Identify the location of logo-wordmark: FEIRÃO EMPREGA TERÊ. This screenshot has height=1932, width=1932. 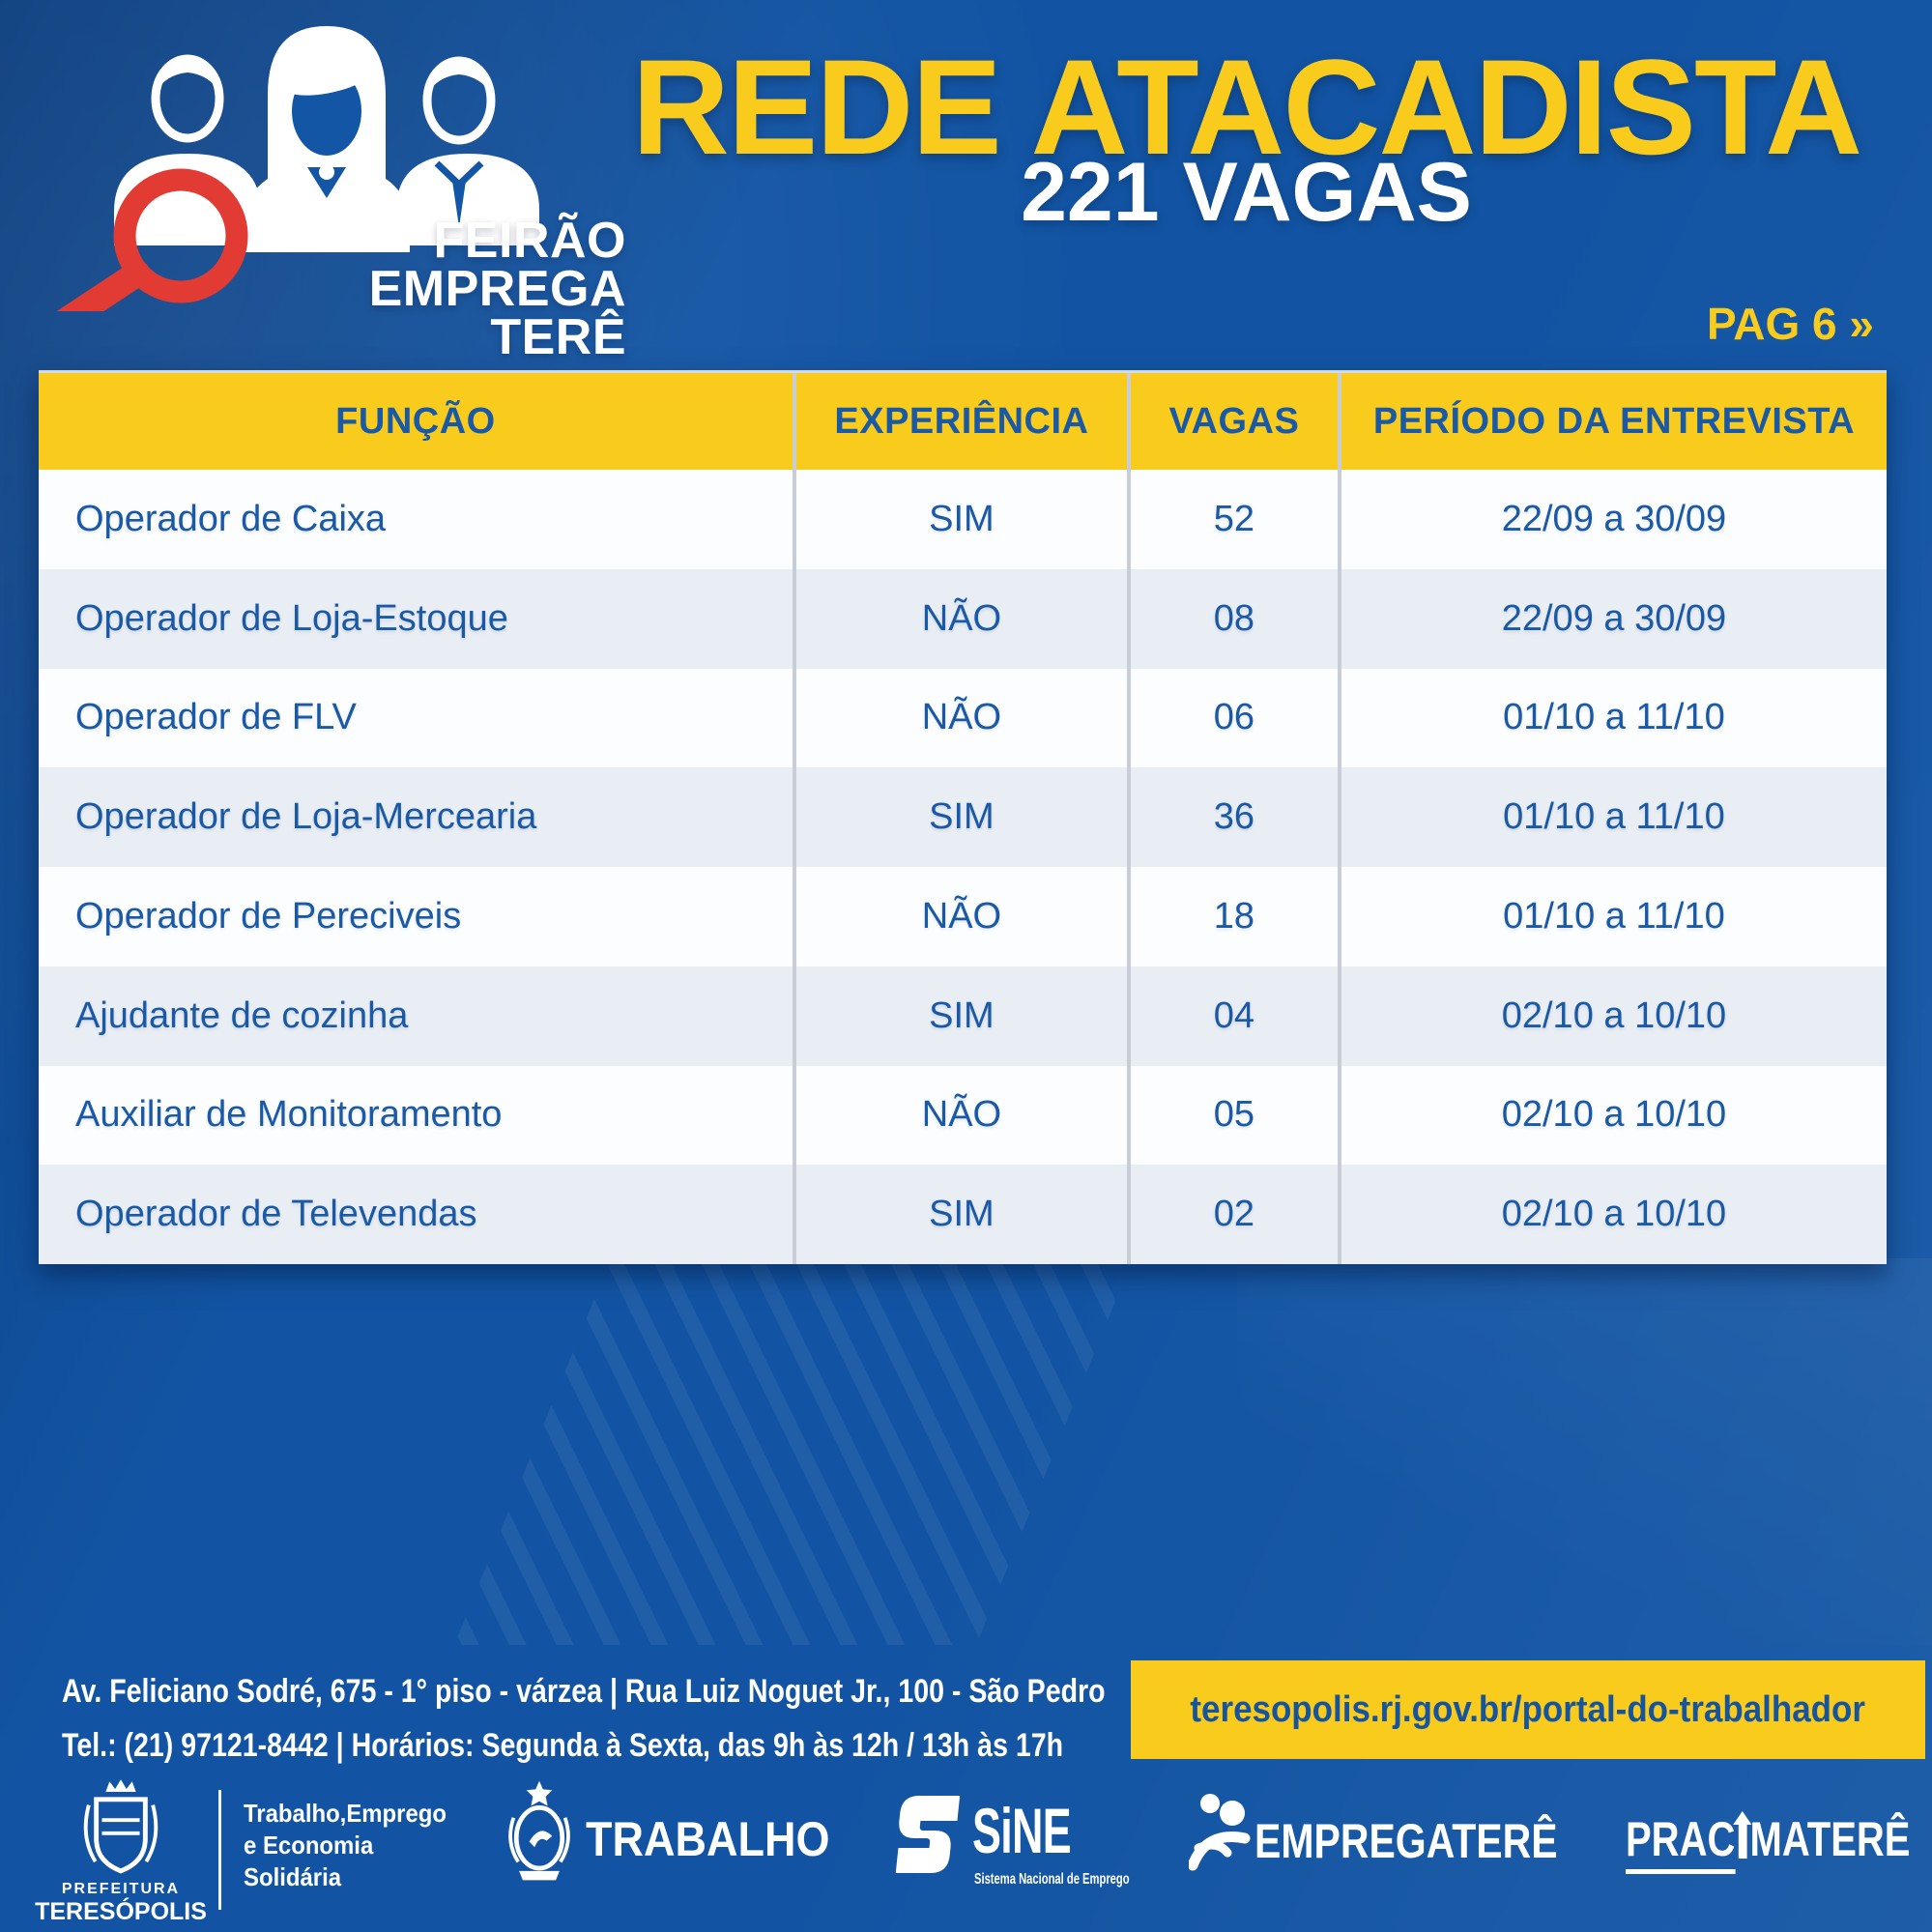
(424, 289).